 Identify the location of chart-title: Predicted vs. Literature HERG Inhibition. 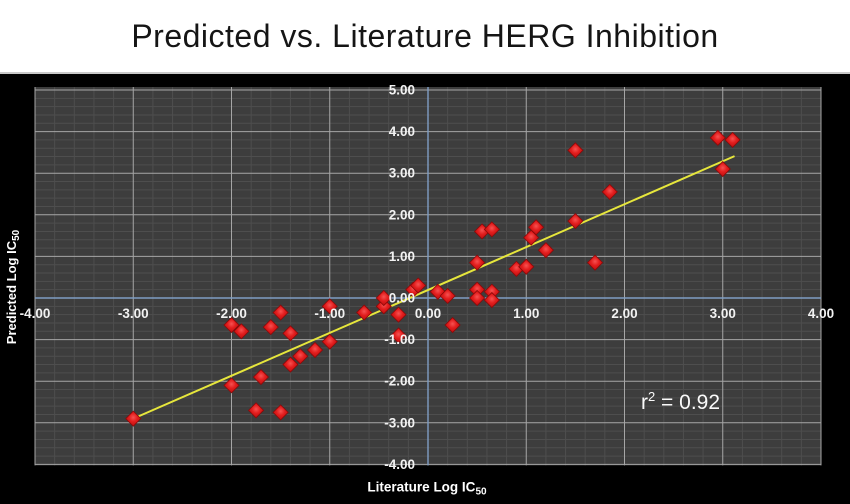
(425, 36).